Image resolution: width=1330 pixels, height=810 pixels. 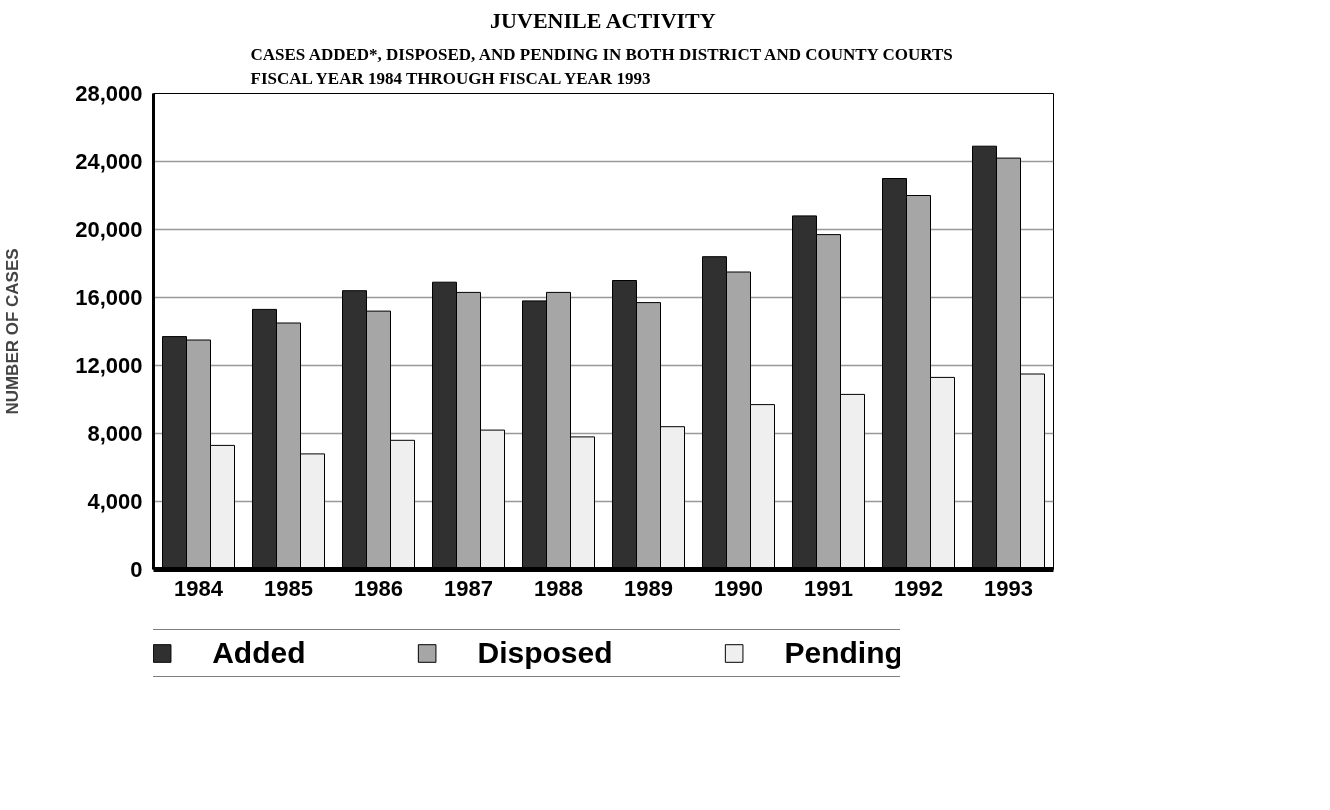 What do you see at coordinates (545, 653) in the screenshot?
I see `legend-label: Disposed` at bounding box center [545, 653].